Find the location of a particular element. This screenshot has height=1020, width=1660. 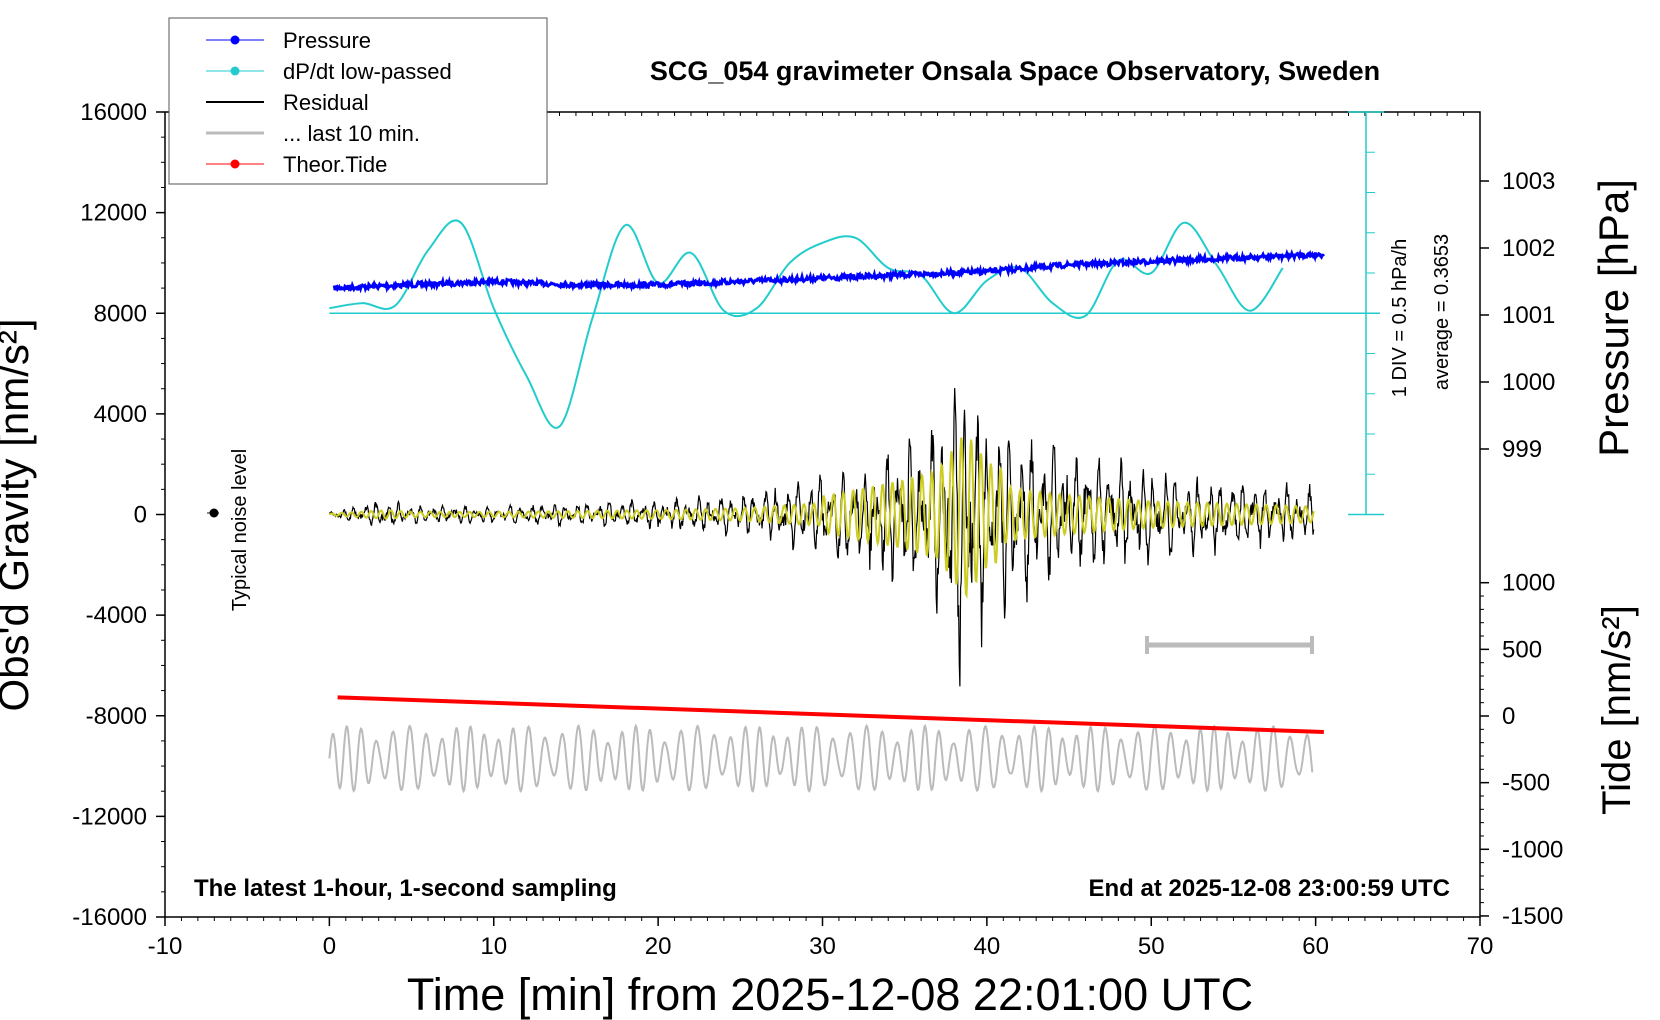

pressure-tick-label: 1003 is located at coordinates (1528, 181).